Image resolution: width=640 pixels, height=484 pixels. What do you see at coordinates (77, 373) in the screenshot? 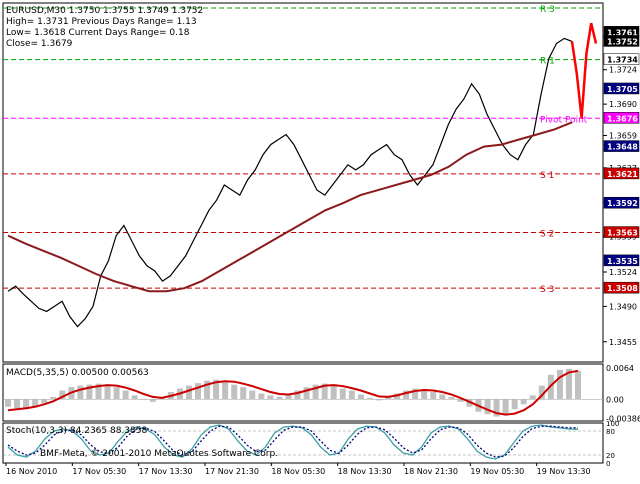
I see `macd-label: MACD(5,35,5) 0.00500 0.00563` at bounding box center [77, 373].